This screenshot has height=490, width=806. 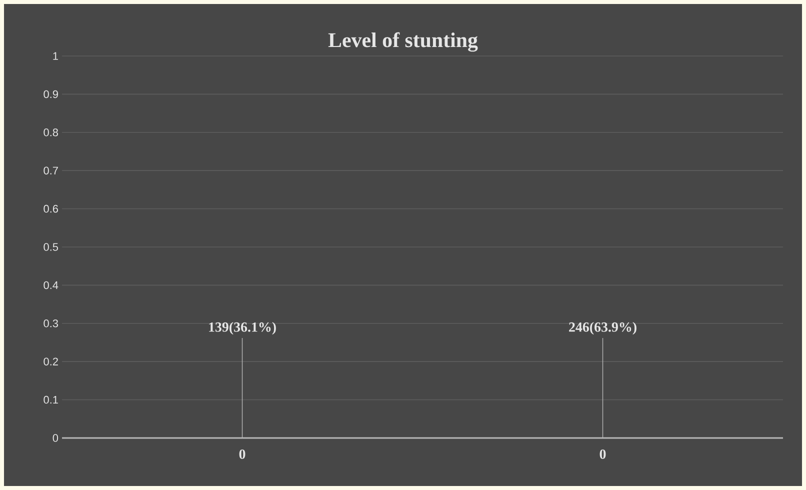 I want to click on y-tick-label: 0.2, so click(x=51, y=362).